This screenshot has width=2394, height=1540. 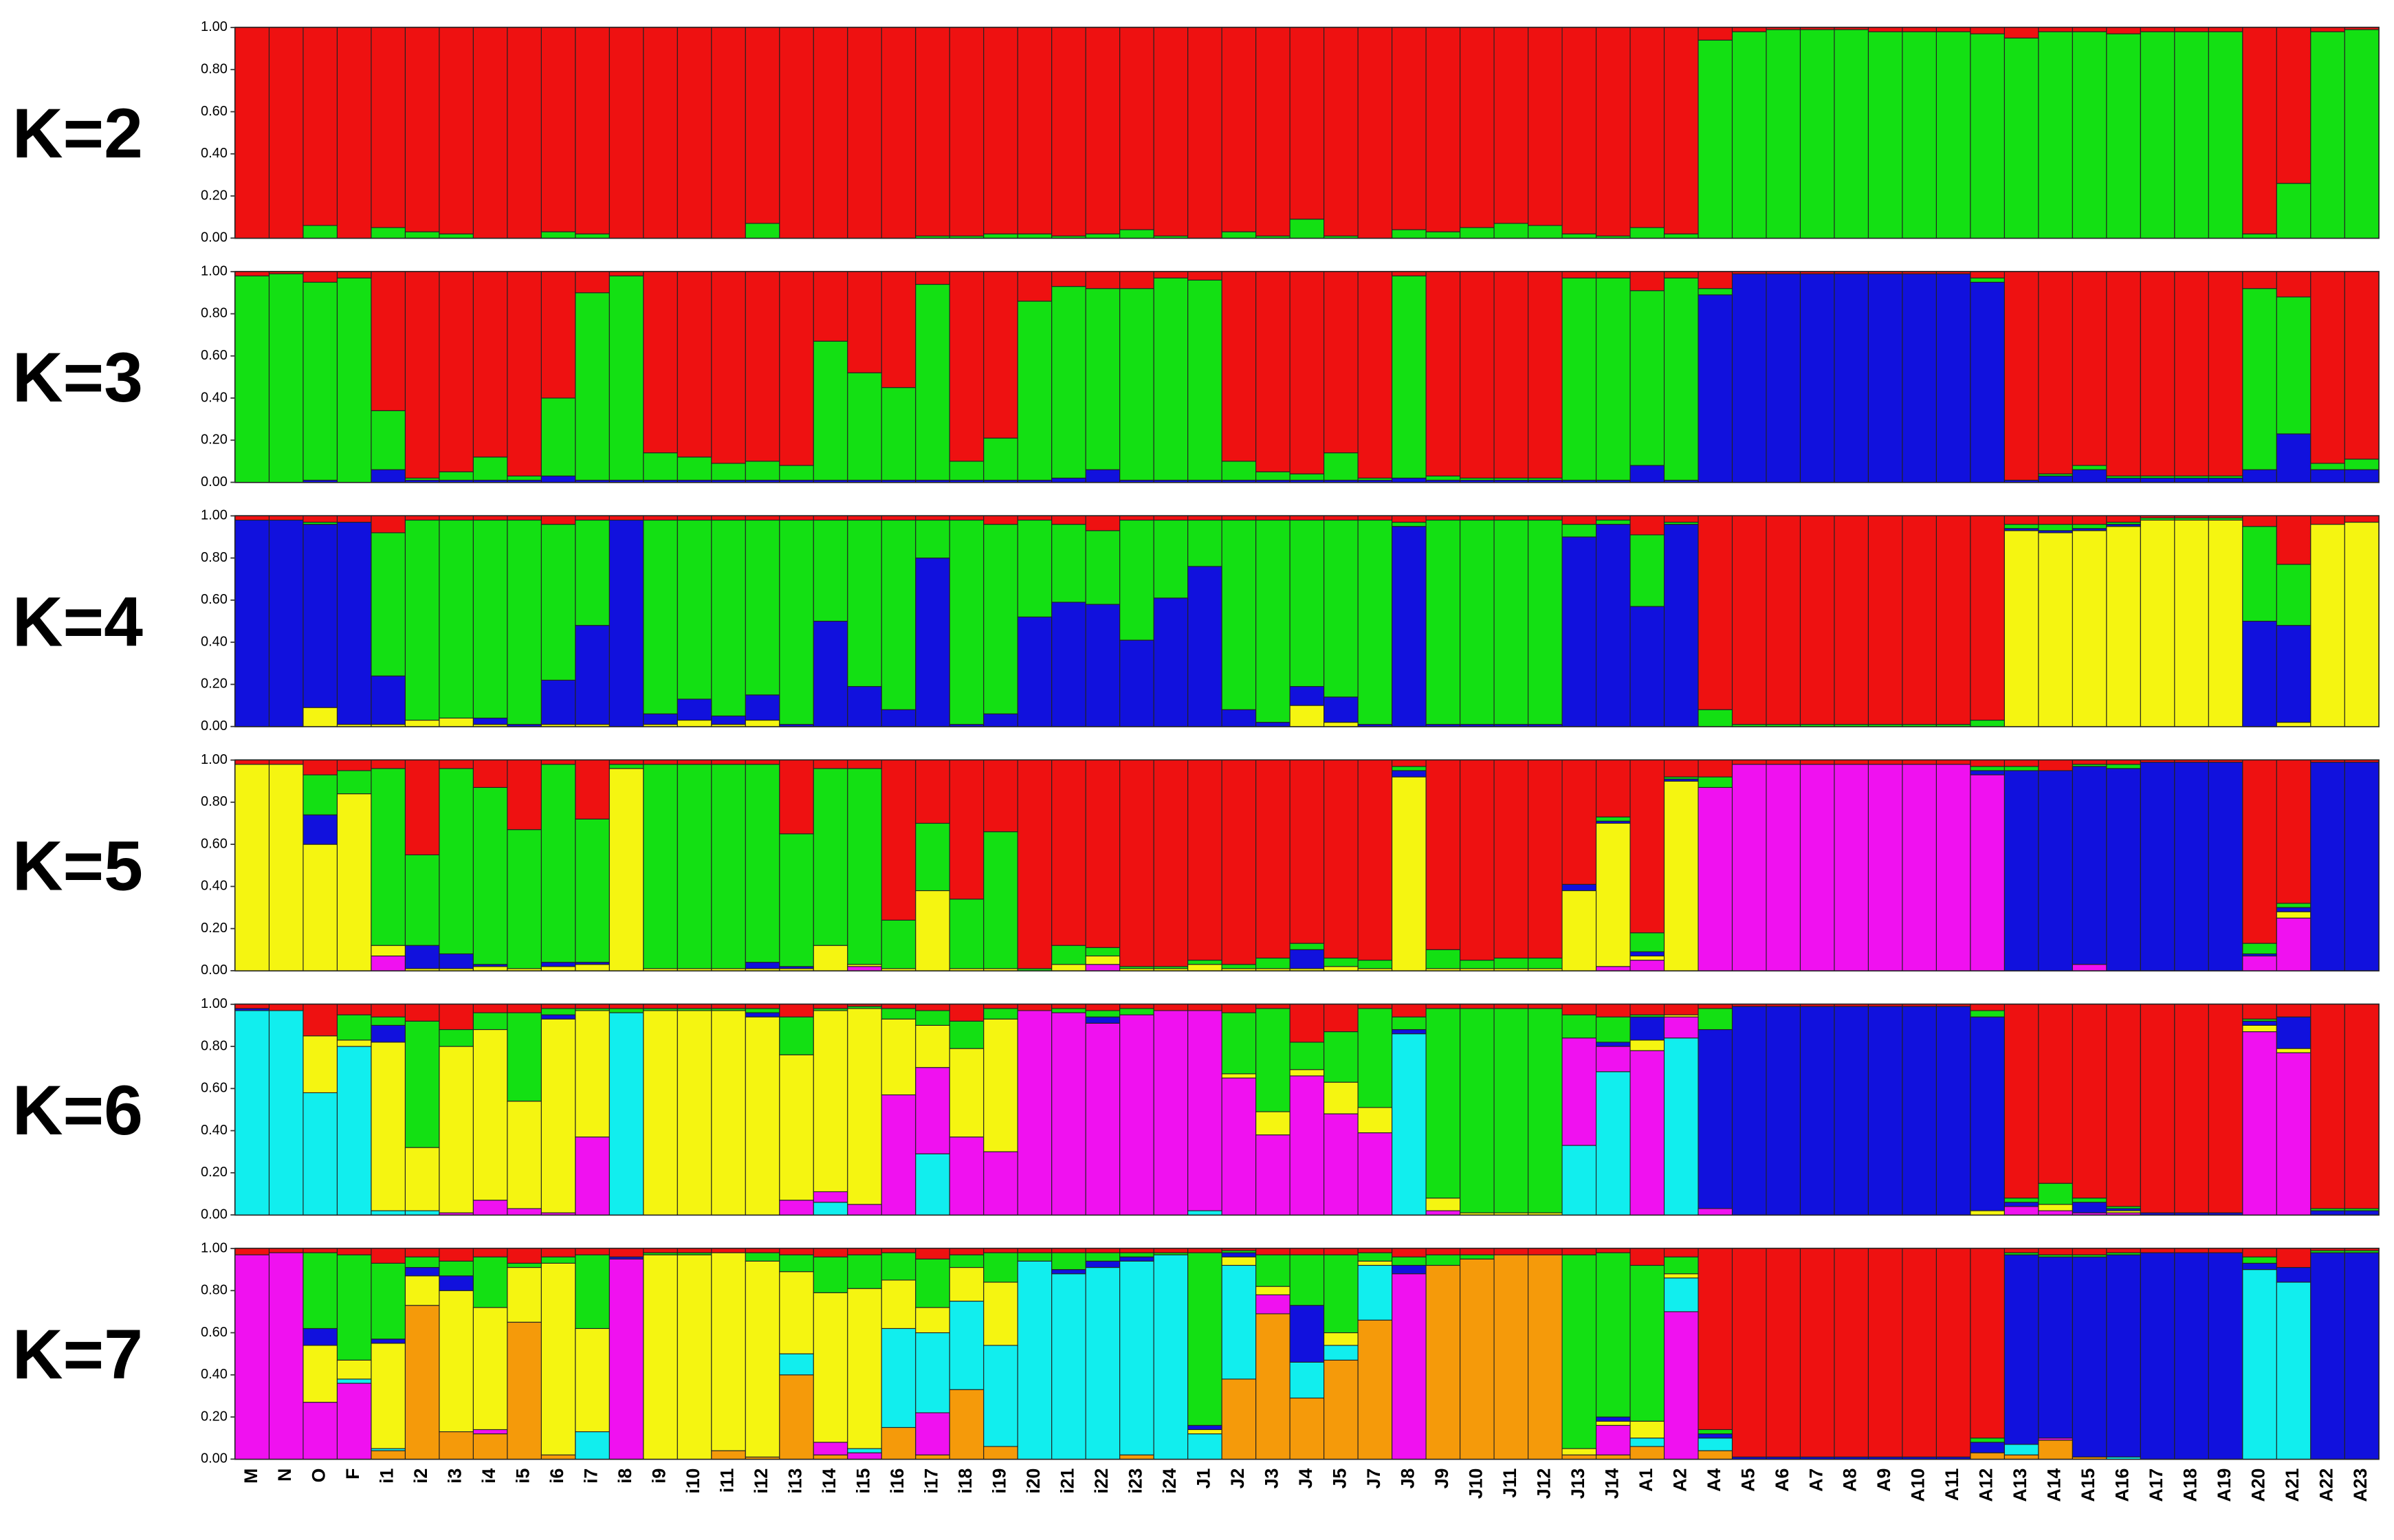 I want to click on x-tick-label: A16, so click(x=2122, y=1485).